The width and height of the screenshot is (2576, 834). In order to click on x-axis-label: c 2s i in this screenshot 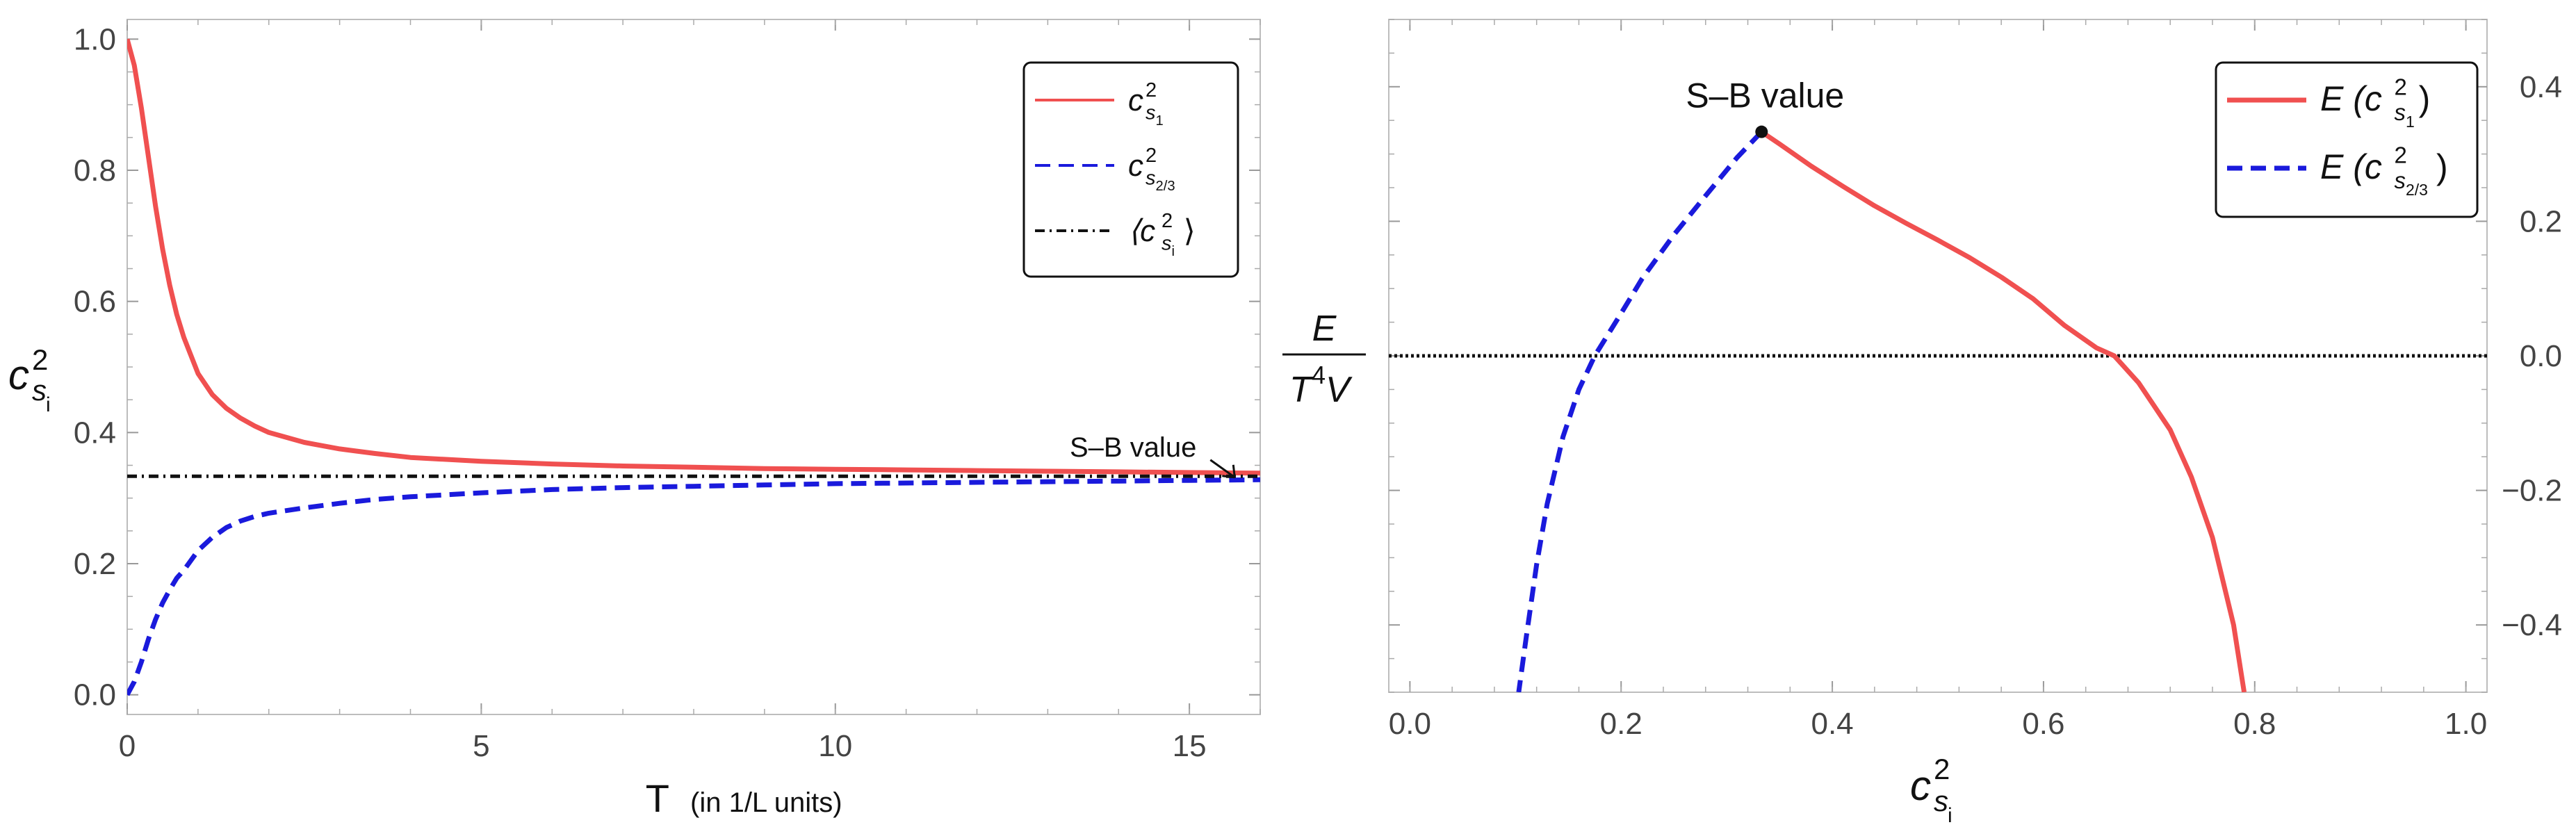, I will do `click(1931, 790)`.